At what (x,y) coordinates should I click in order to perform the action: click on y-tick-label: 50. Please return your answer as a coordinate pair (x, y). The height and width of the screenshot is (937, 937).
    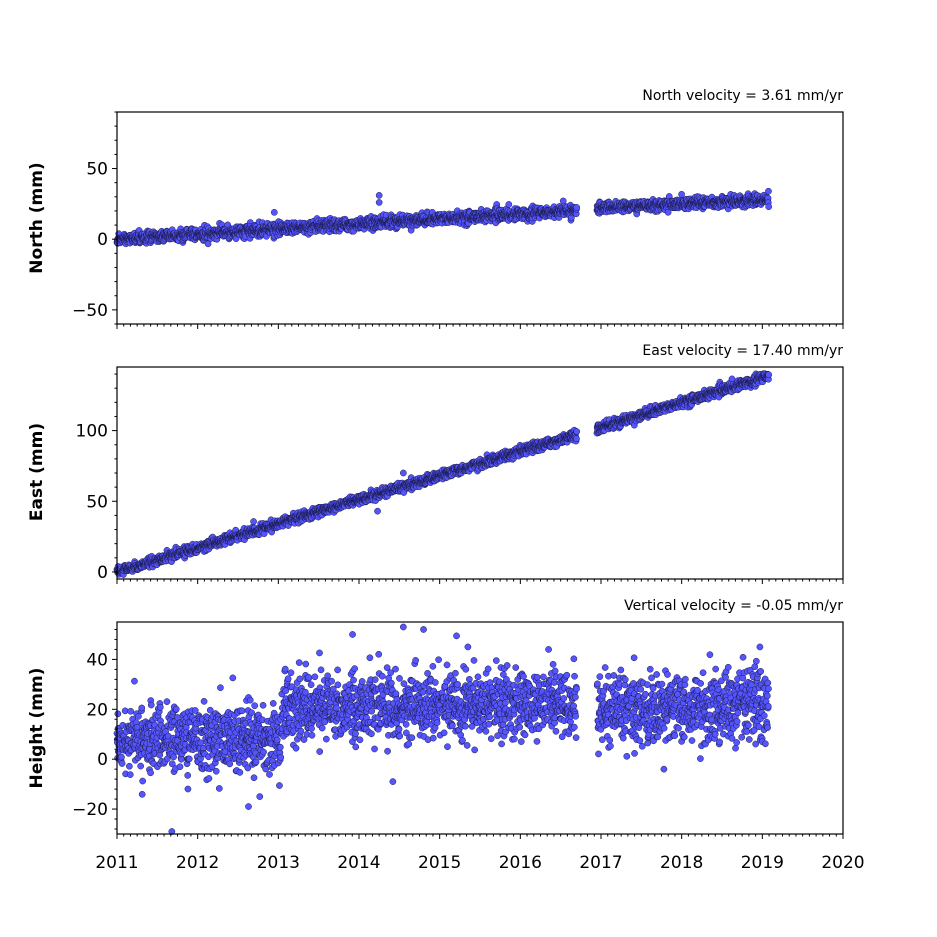
    Looking at the image, I should click on (97, 170).